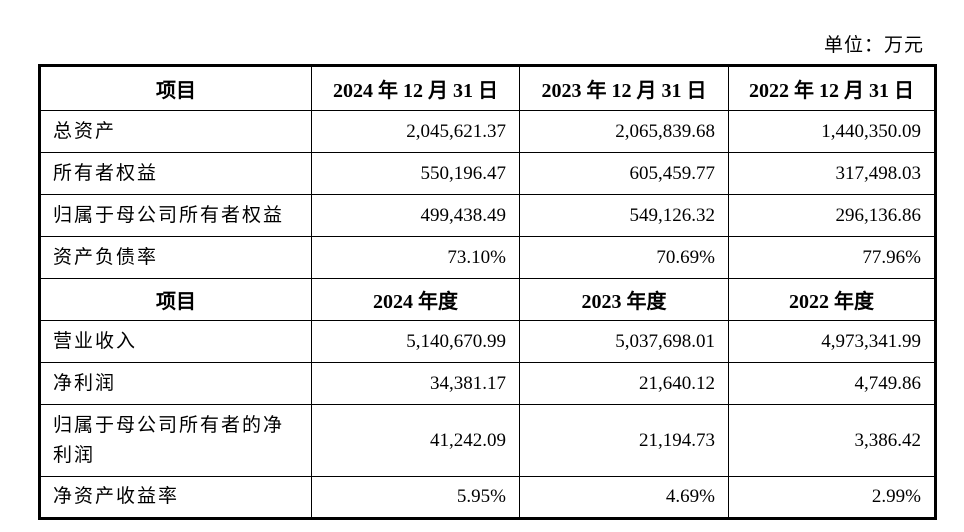 Image resolution: width=964 pixels, height=532 pixels. I want to click on section2-header-2022: 2022 年度, so click(832, 299).